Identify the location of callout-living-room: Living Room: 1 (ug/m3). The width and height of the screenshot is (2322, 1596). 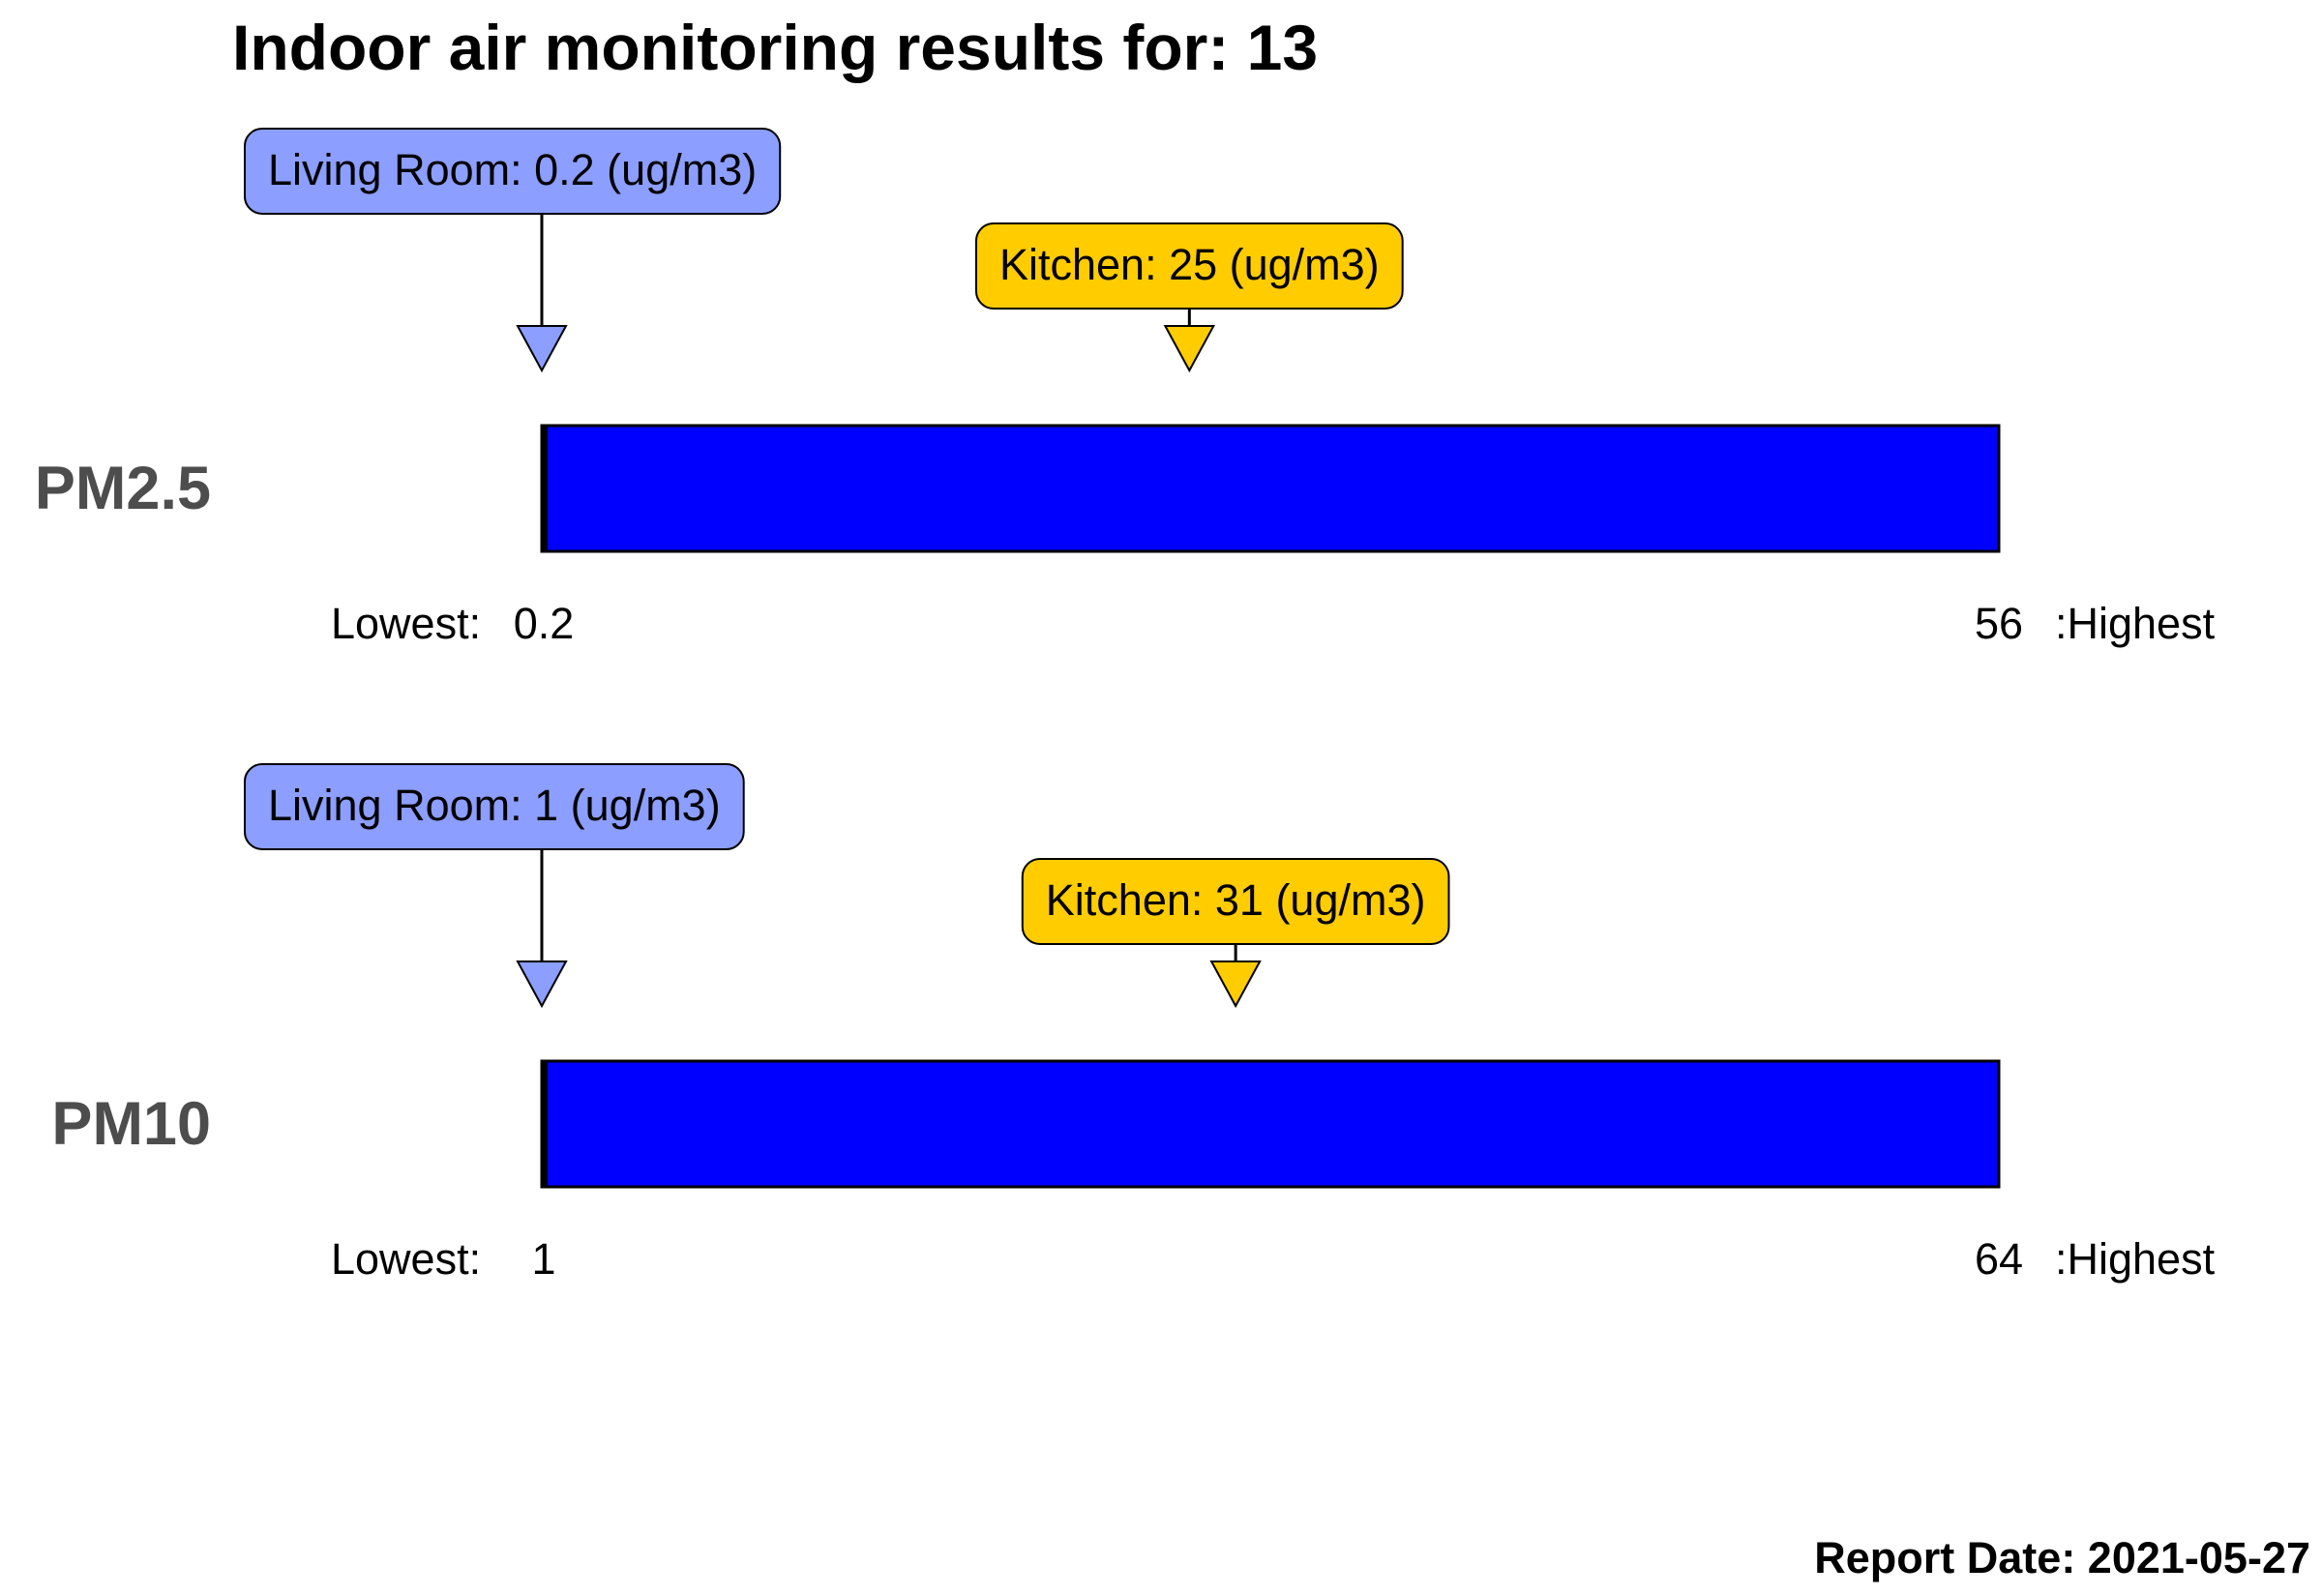
(494, 886).